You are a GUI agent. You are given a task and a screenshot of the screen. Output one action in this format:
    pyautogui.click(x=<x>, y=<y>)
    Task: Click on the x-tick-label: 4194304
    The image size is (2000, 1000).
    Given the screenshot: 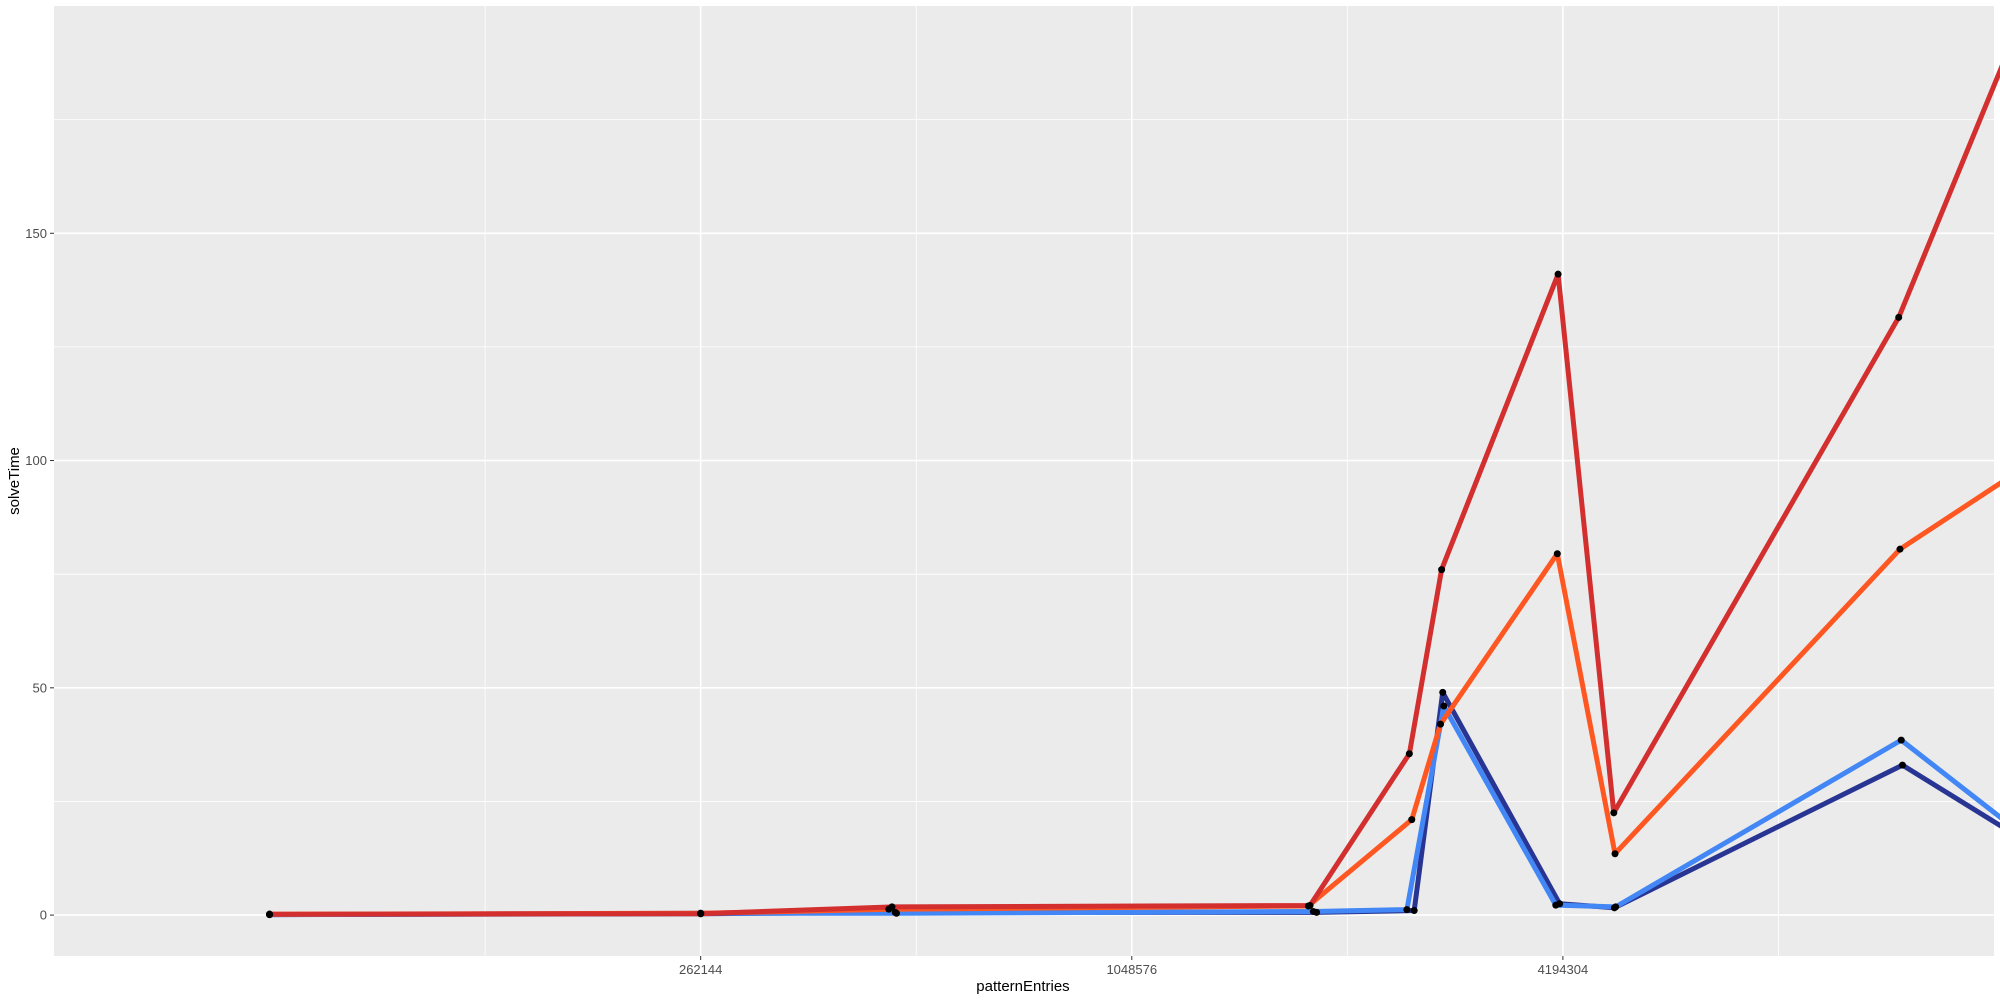 What is the action you would take?
    pyautogui.click(x=1563, y=969)
    